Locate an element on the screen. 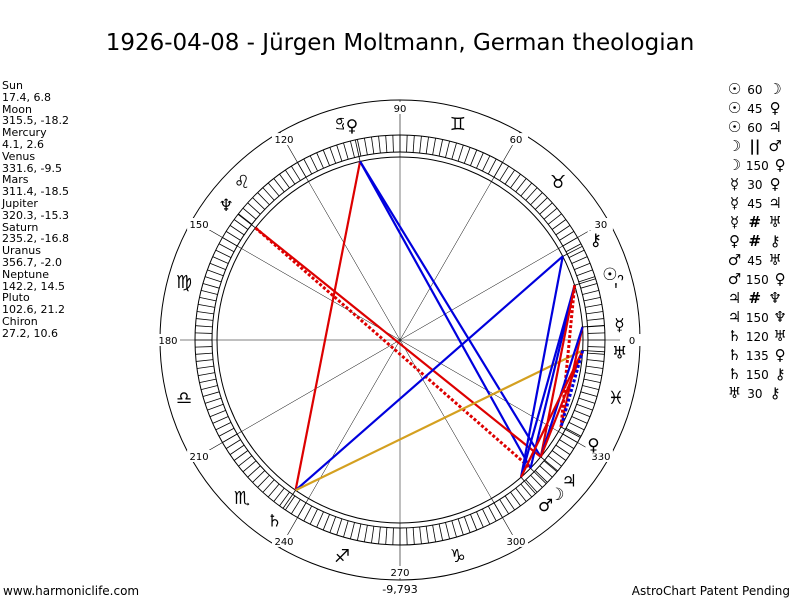 The width and height of the screenshot is (800, 600). aspect-value: 60 is located at coordinates (755, 90).